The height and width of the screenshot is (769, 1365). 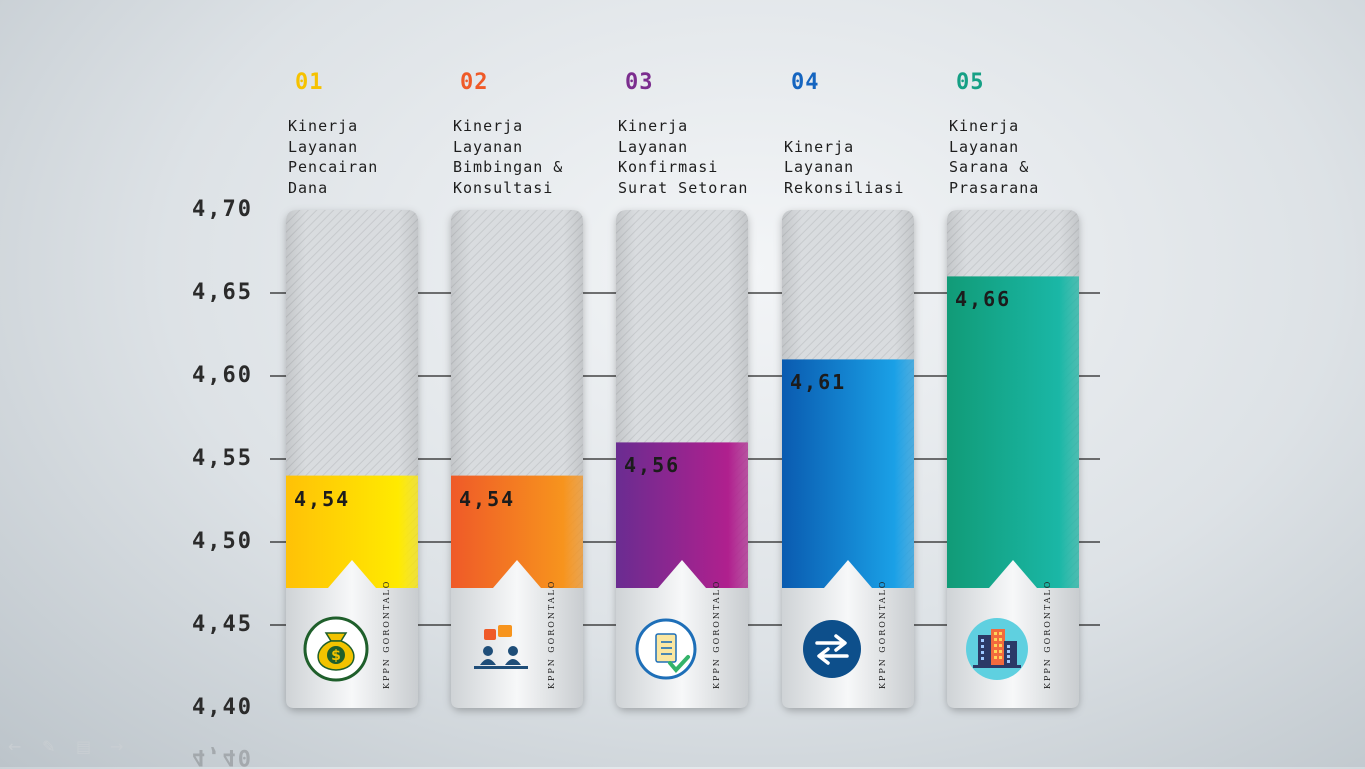 What do you see at coordinates (352, 459) in the screenshot?
I see `bar-group-1: $` at bounding box center [352, 459].